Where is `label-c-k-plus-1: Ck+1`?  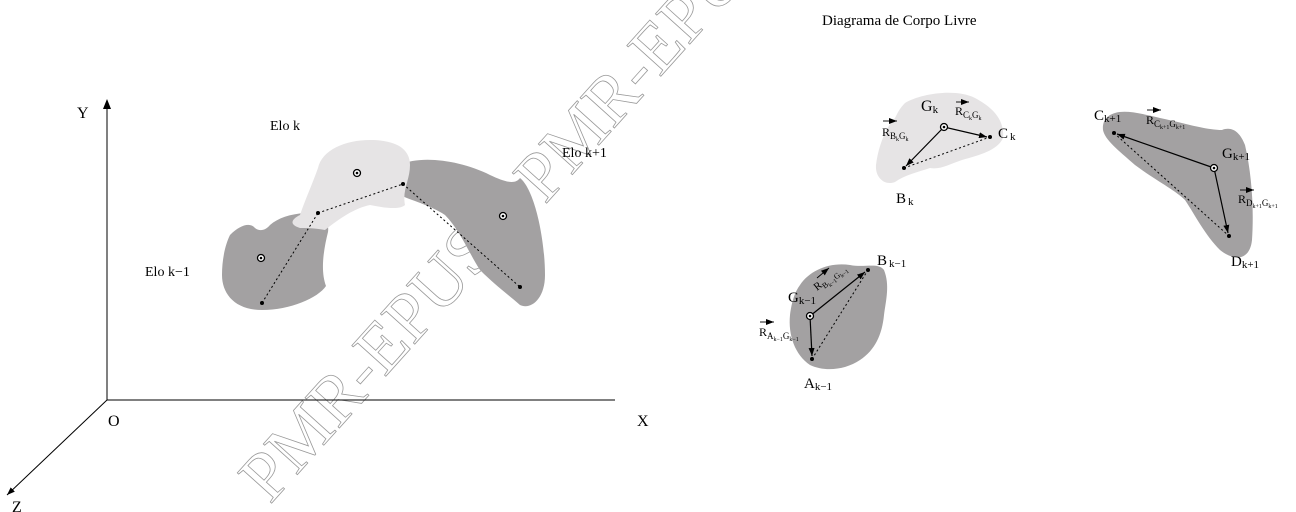
label-c-k-plus-1: Ck+1 is located at coordinates (1107, 116).